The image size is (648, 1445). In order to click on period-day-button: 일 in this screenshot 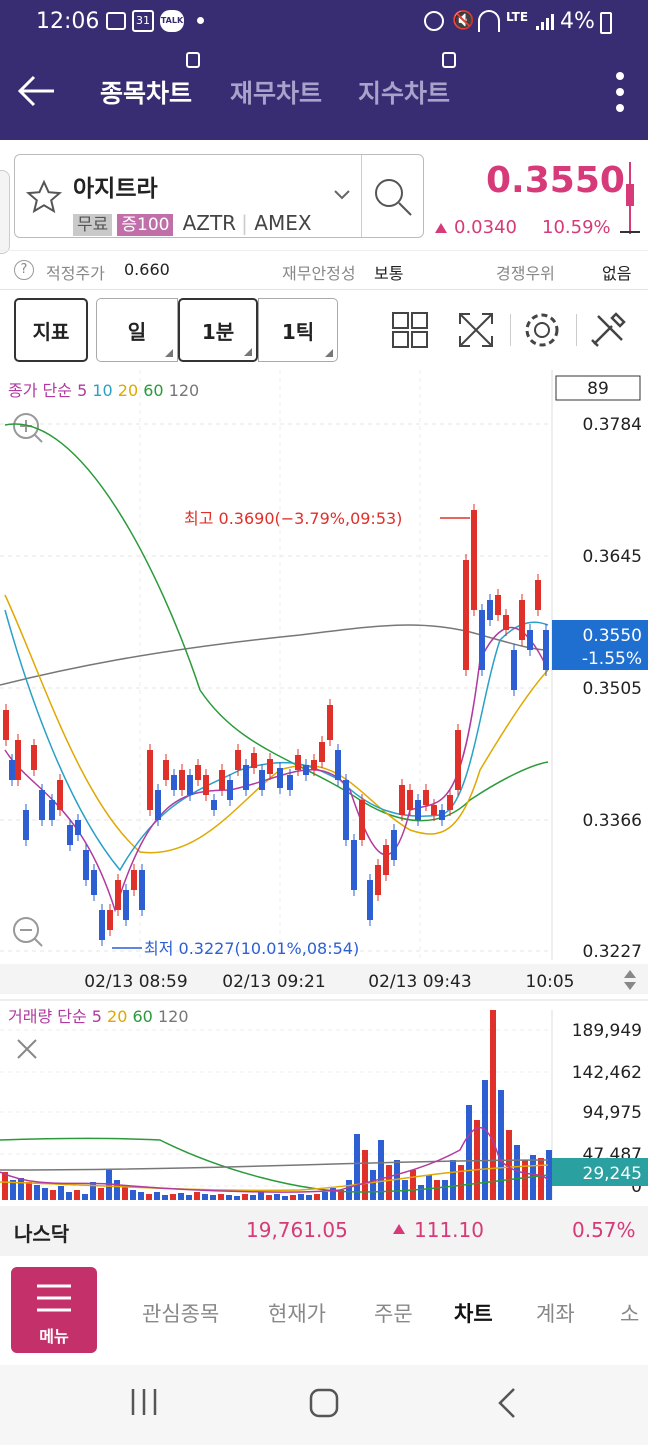, I will do `click(137, 330)`.